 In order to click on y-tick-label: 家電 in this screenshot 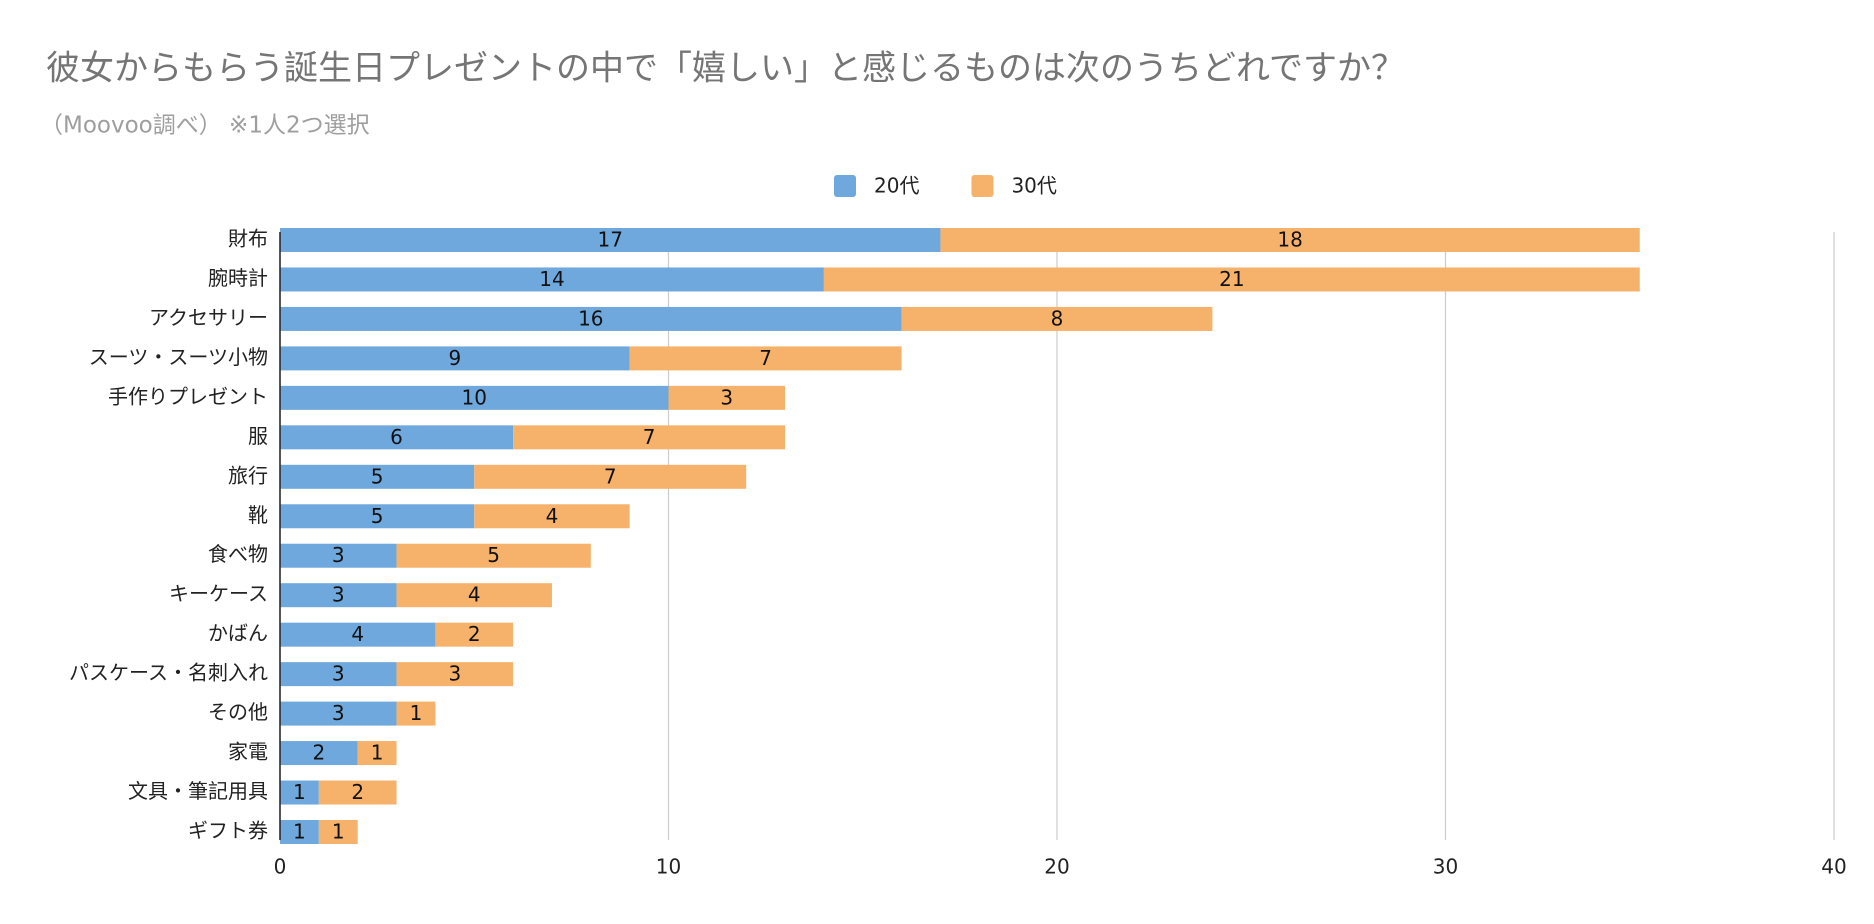, I will do `click(248, 752)`.